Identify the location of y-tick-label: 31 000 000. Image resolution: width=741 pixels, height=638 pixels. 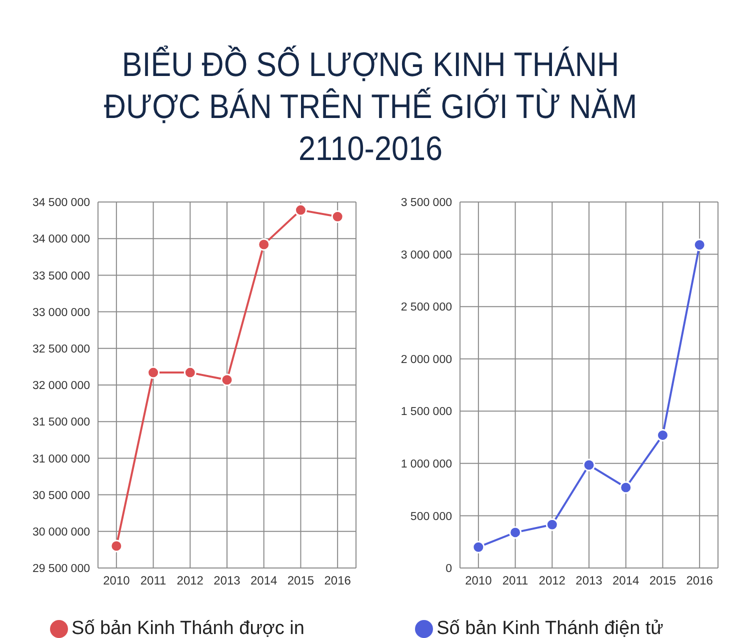
(61, 459).